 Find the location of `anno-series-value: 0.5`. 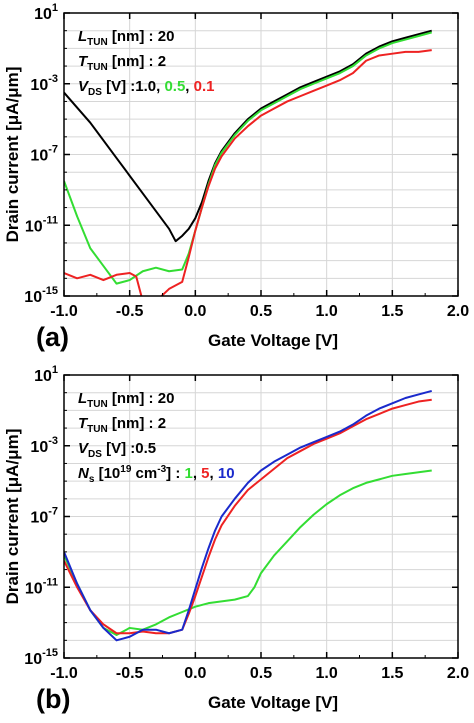

anno-series-value: 0.5 is located at coordinates (174, 86).